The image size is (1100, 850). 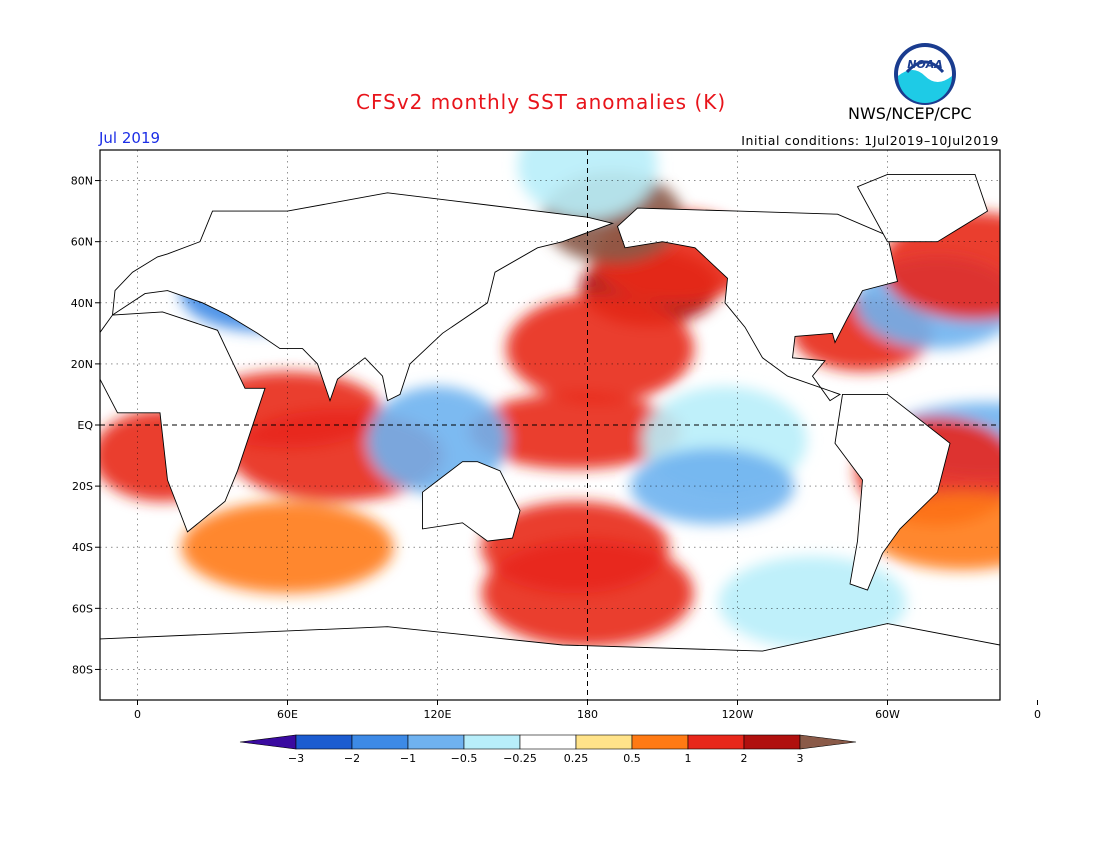 I want to click on lat-tick-label: EQ, so click(x=85, y=425).